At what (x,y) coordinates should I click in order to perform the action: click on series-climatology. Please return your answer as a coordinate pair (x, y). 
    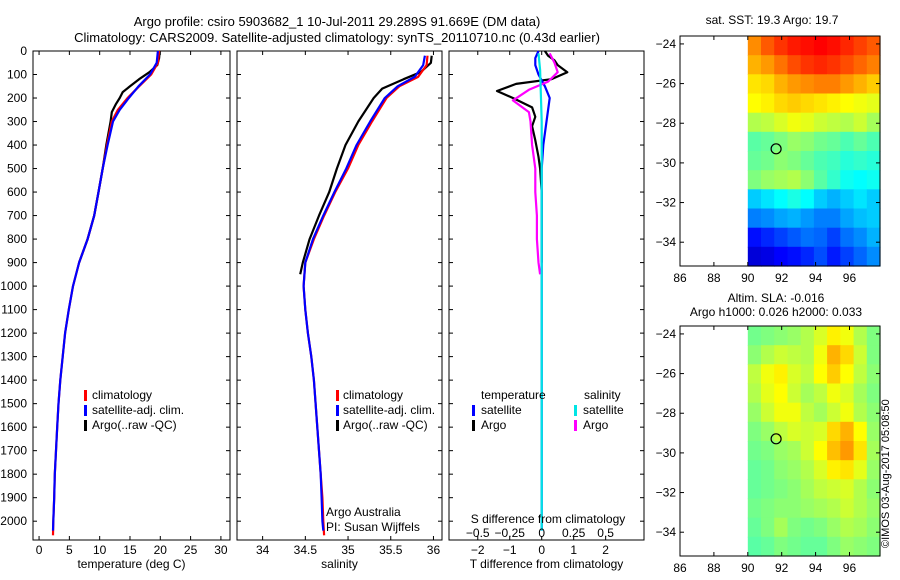
    Looking at the image, I should click on (106, 293).